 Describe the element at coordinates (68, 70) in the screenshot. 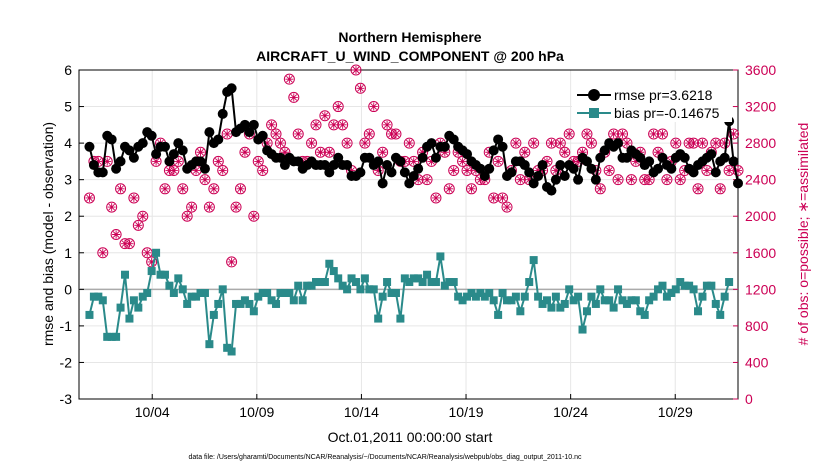

I see `y-tick-label-left: 6` at that location.